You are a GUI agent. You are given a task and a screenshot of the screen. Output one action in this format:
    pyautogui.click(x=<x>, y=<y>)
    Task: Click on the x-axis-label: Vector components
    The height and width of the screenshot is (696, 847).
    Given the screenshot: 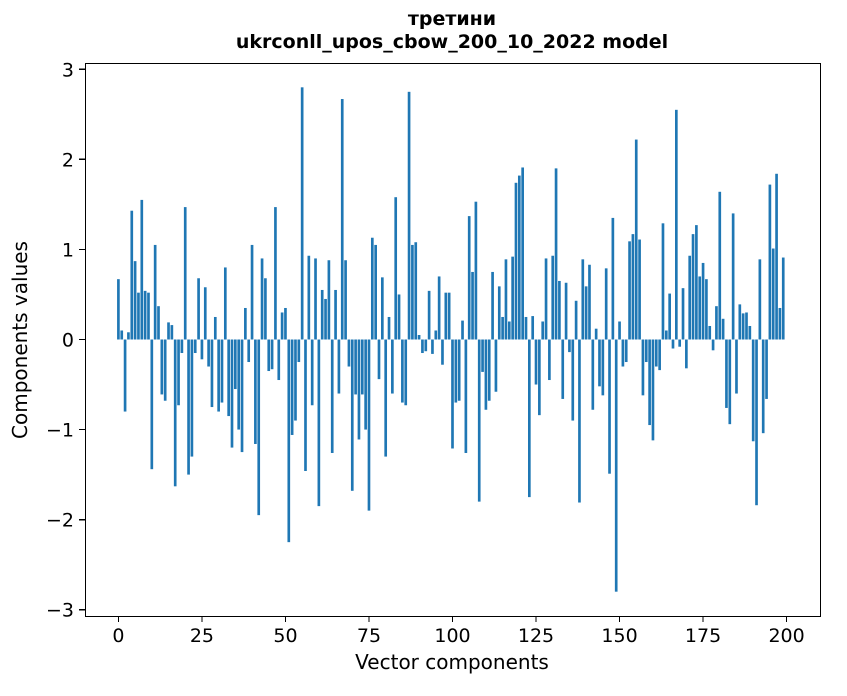 What is the action you would take?
    pyautogui.click(x=452, y=662)
    